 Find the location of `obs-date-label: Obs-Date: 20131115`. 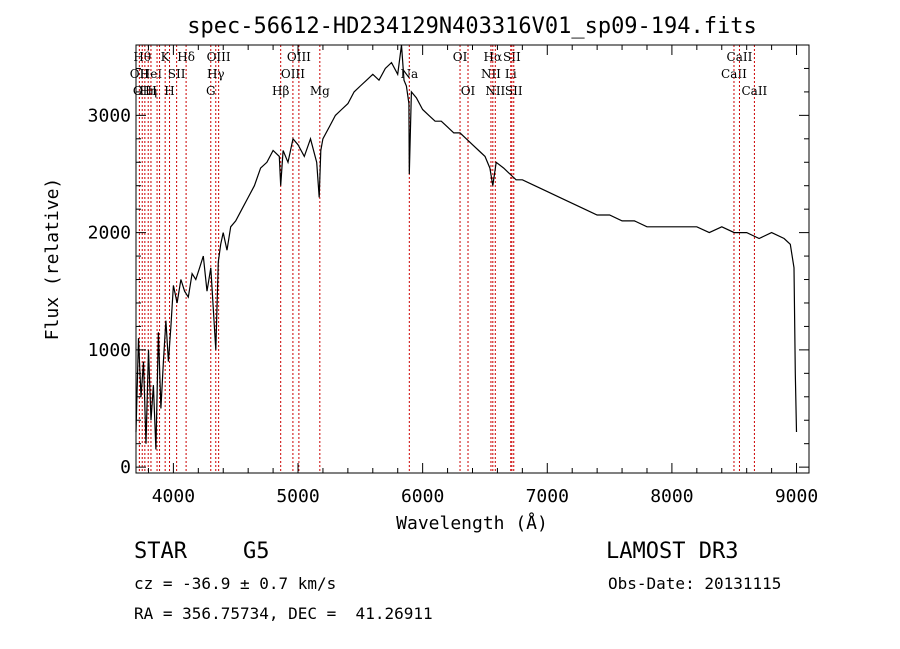

obs-date-label: Obs-Date: 20131115 is located at coordinates (695, 583).